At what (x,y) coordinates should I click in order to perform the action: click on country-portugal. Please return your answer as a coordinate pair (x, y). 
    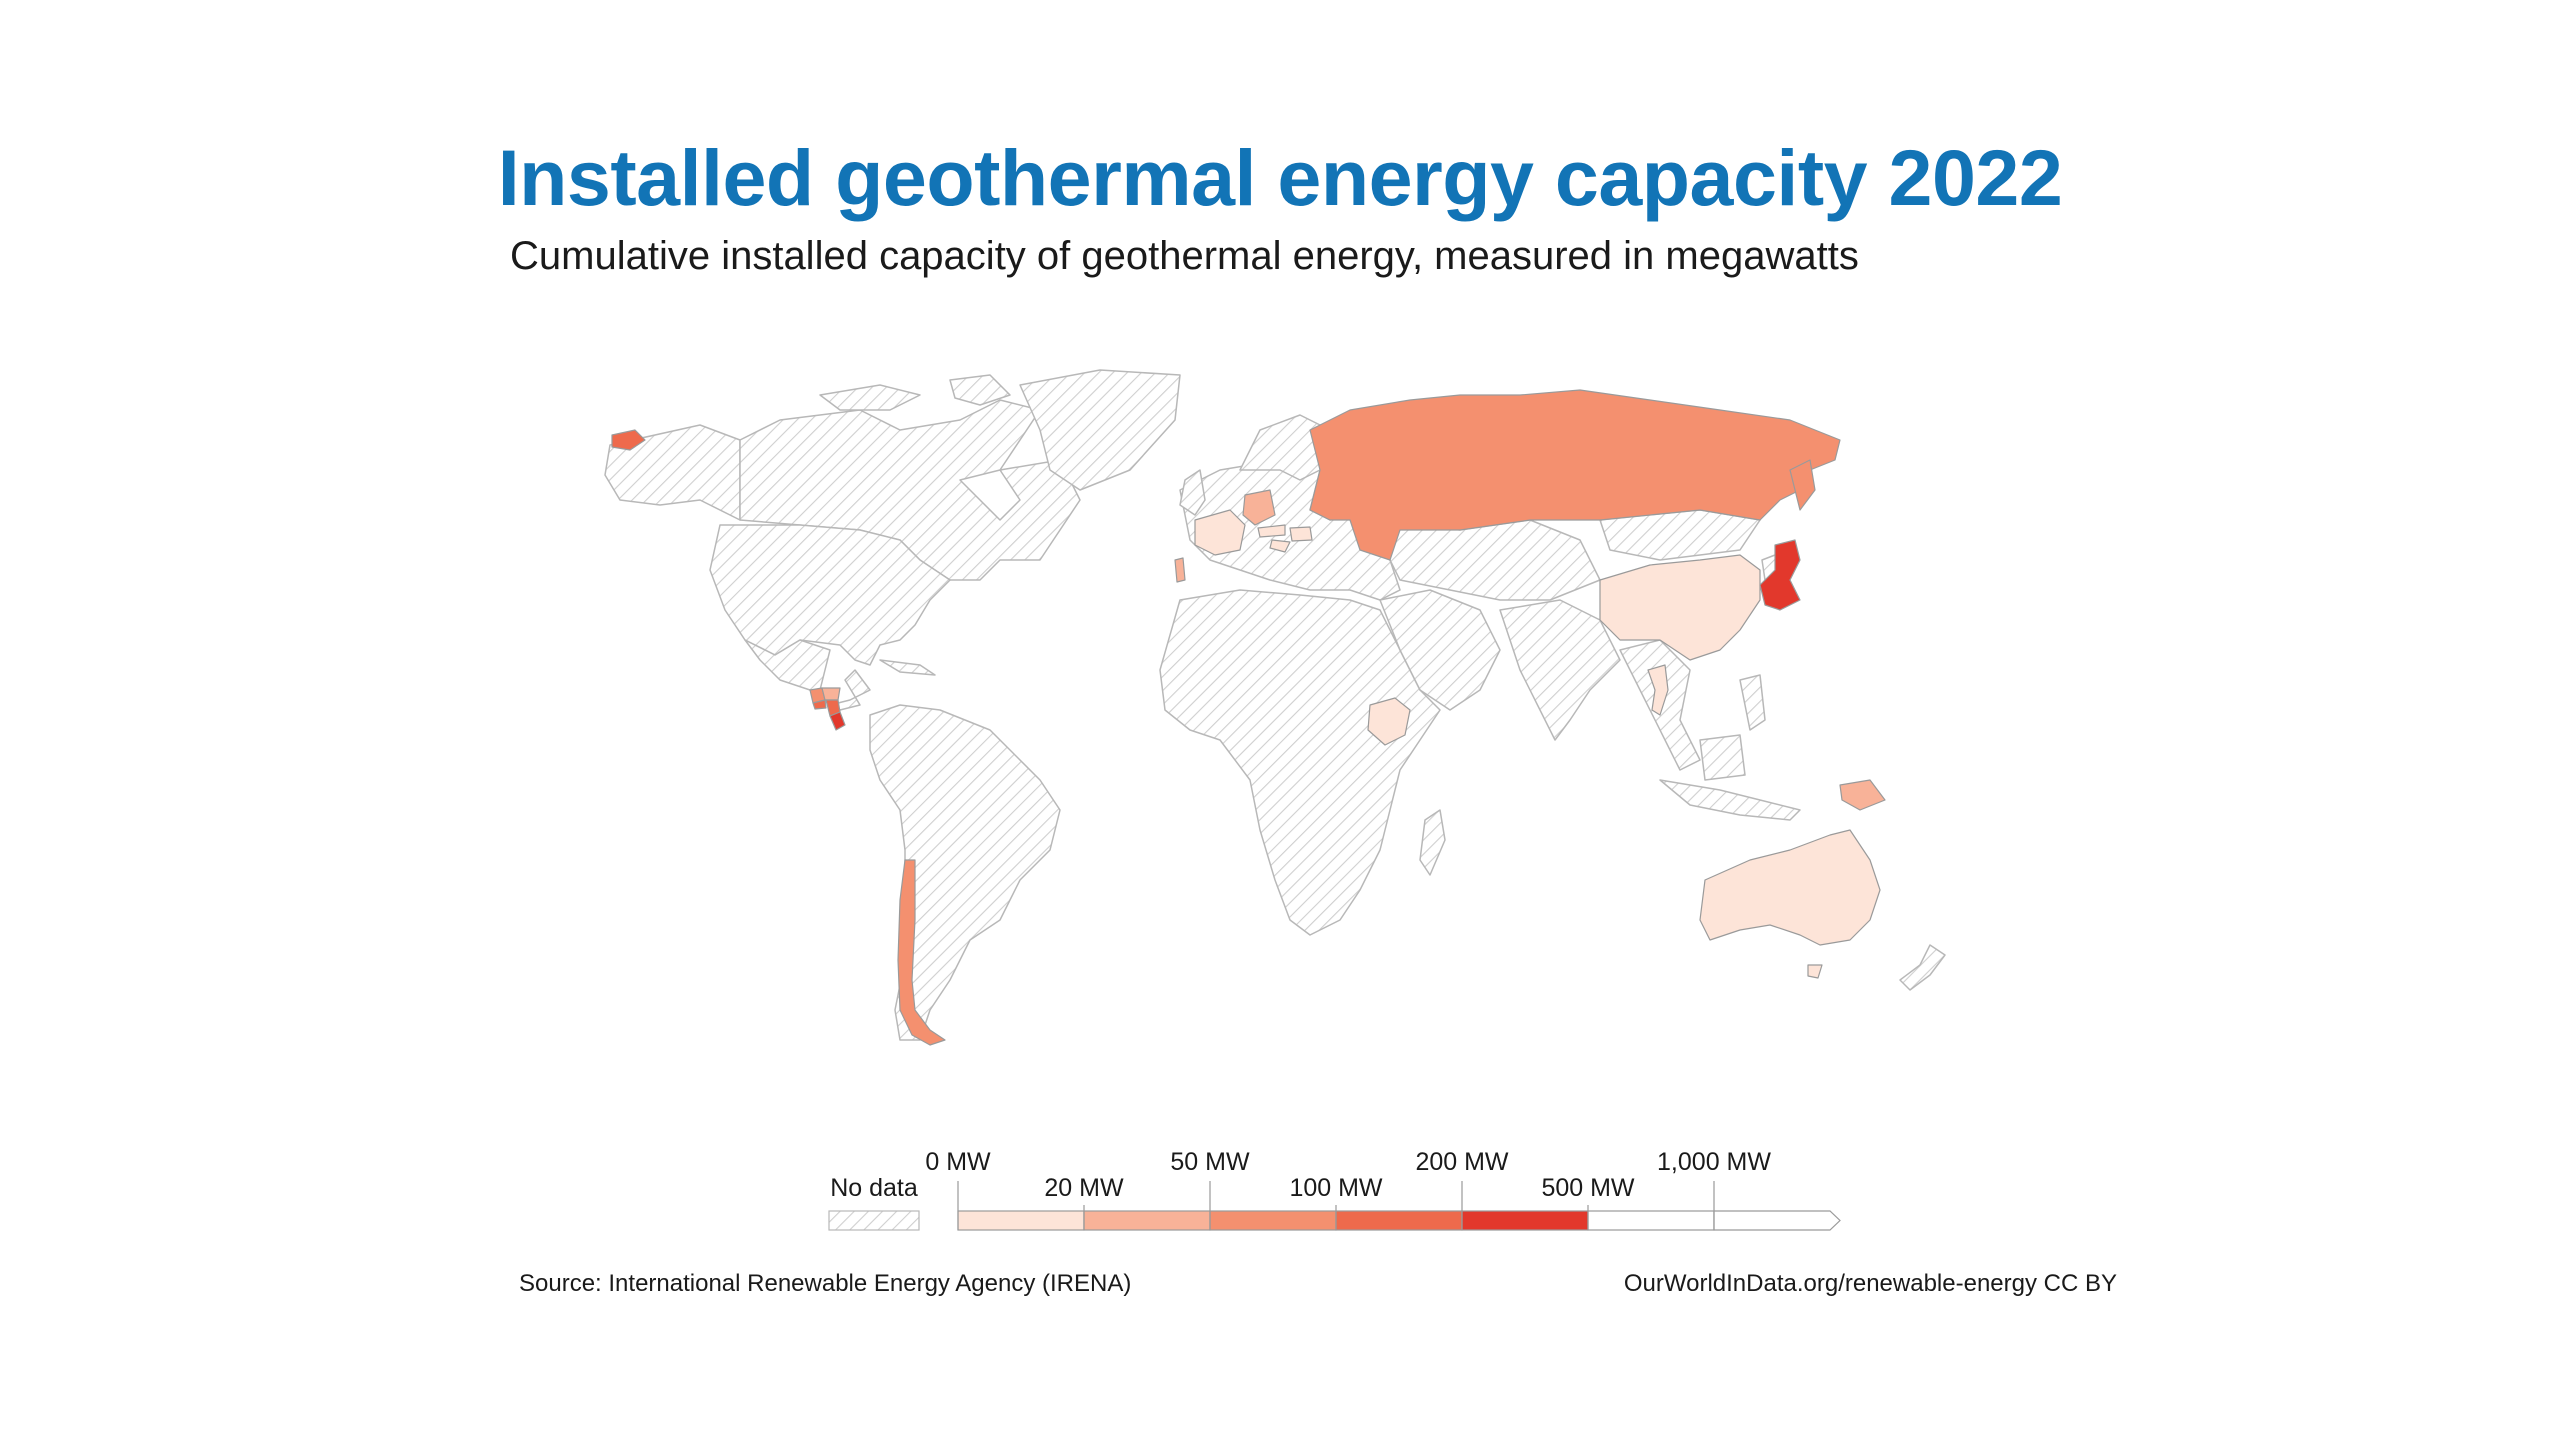
    Looking at the image, I should click on (1180, 570).